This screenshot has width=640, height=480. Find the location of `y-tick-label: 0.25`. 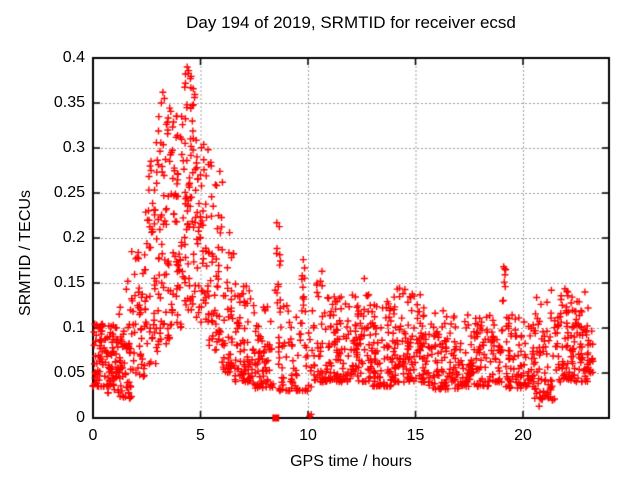

y-tick-label: 0.25 is located at coordinates (69, 192).